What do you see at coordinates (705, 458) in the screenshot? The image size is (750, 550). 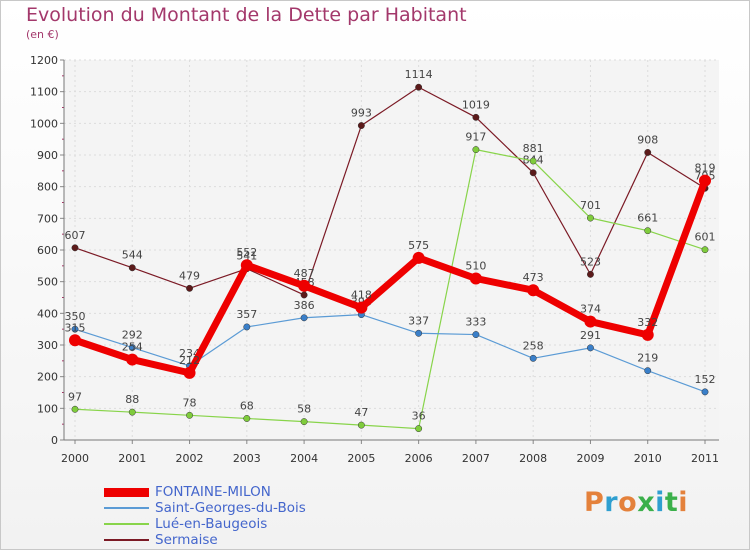 I see `x-tick-label: 2011` at bounding box center [705, 458].